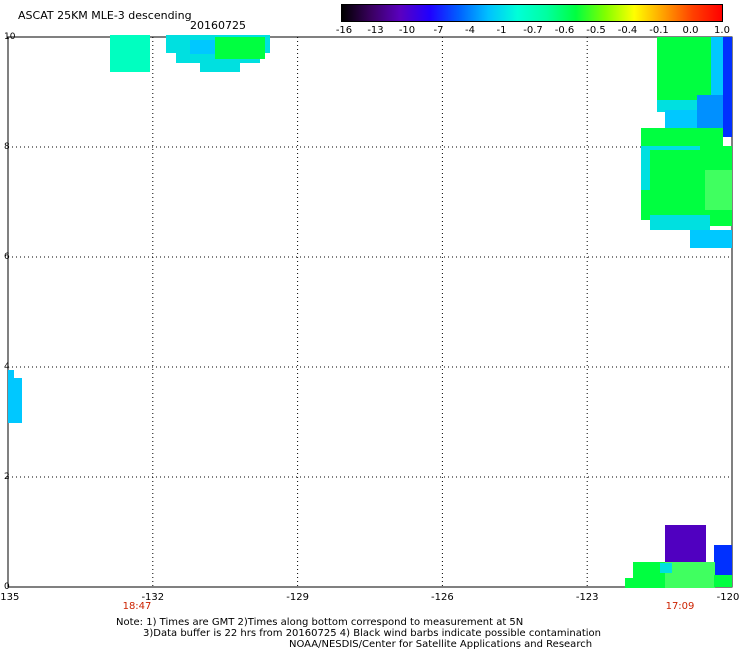  Describe the element at coordinates (501, 30) in the screenshot. I see `colorbar-tick-label: -1` at that location.